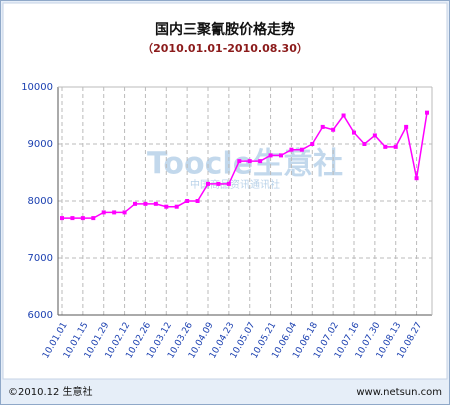 The width and height of the screenshot is (450, 405). Describe the element at coordinates (245, 164) in the screenshot. I see `watermark: Toocle生意社` at that location.